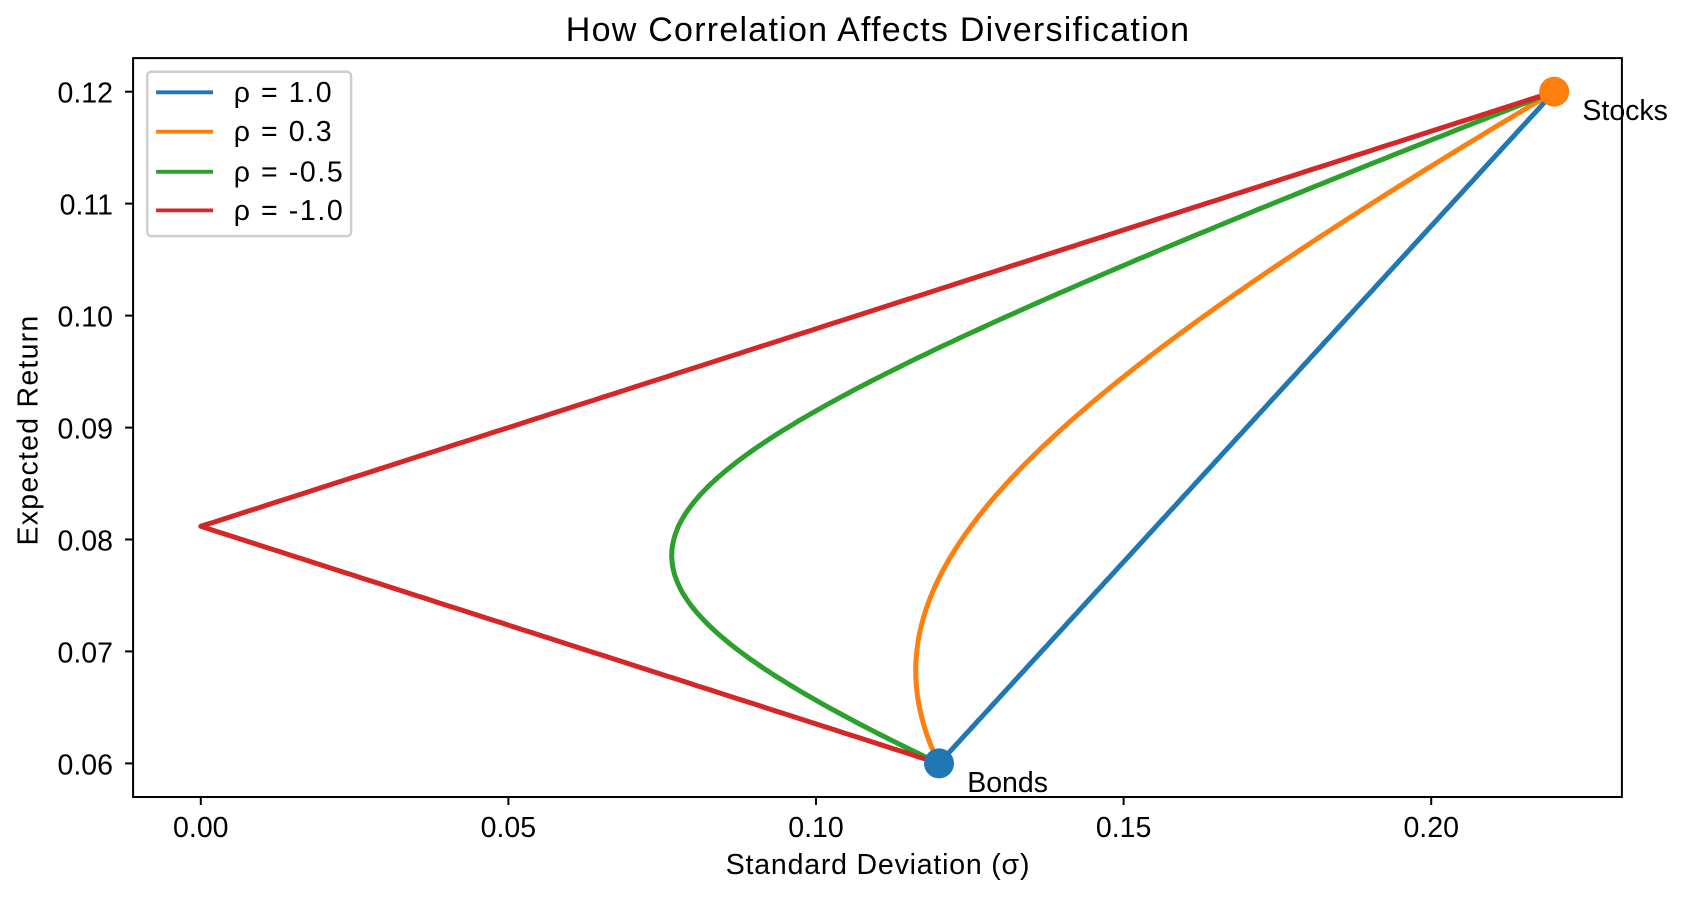 The width and height of the screenshot is (1687, 903). I want to click on svg-text: 0.20, so click(1430, 828).